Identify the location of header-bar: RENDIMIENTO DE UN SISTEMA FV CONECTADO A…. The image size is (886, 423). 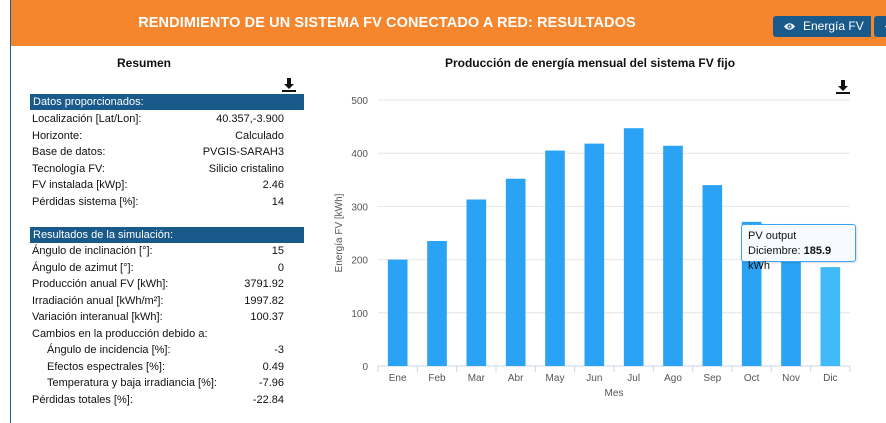
(448, 23).